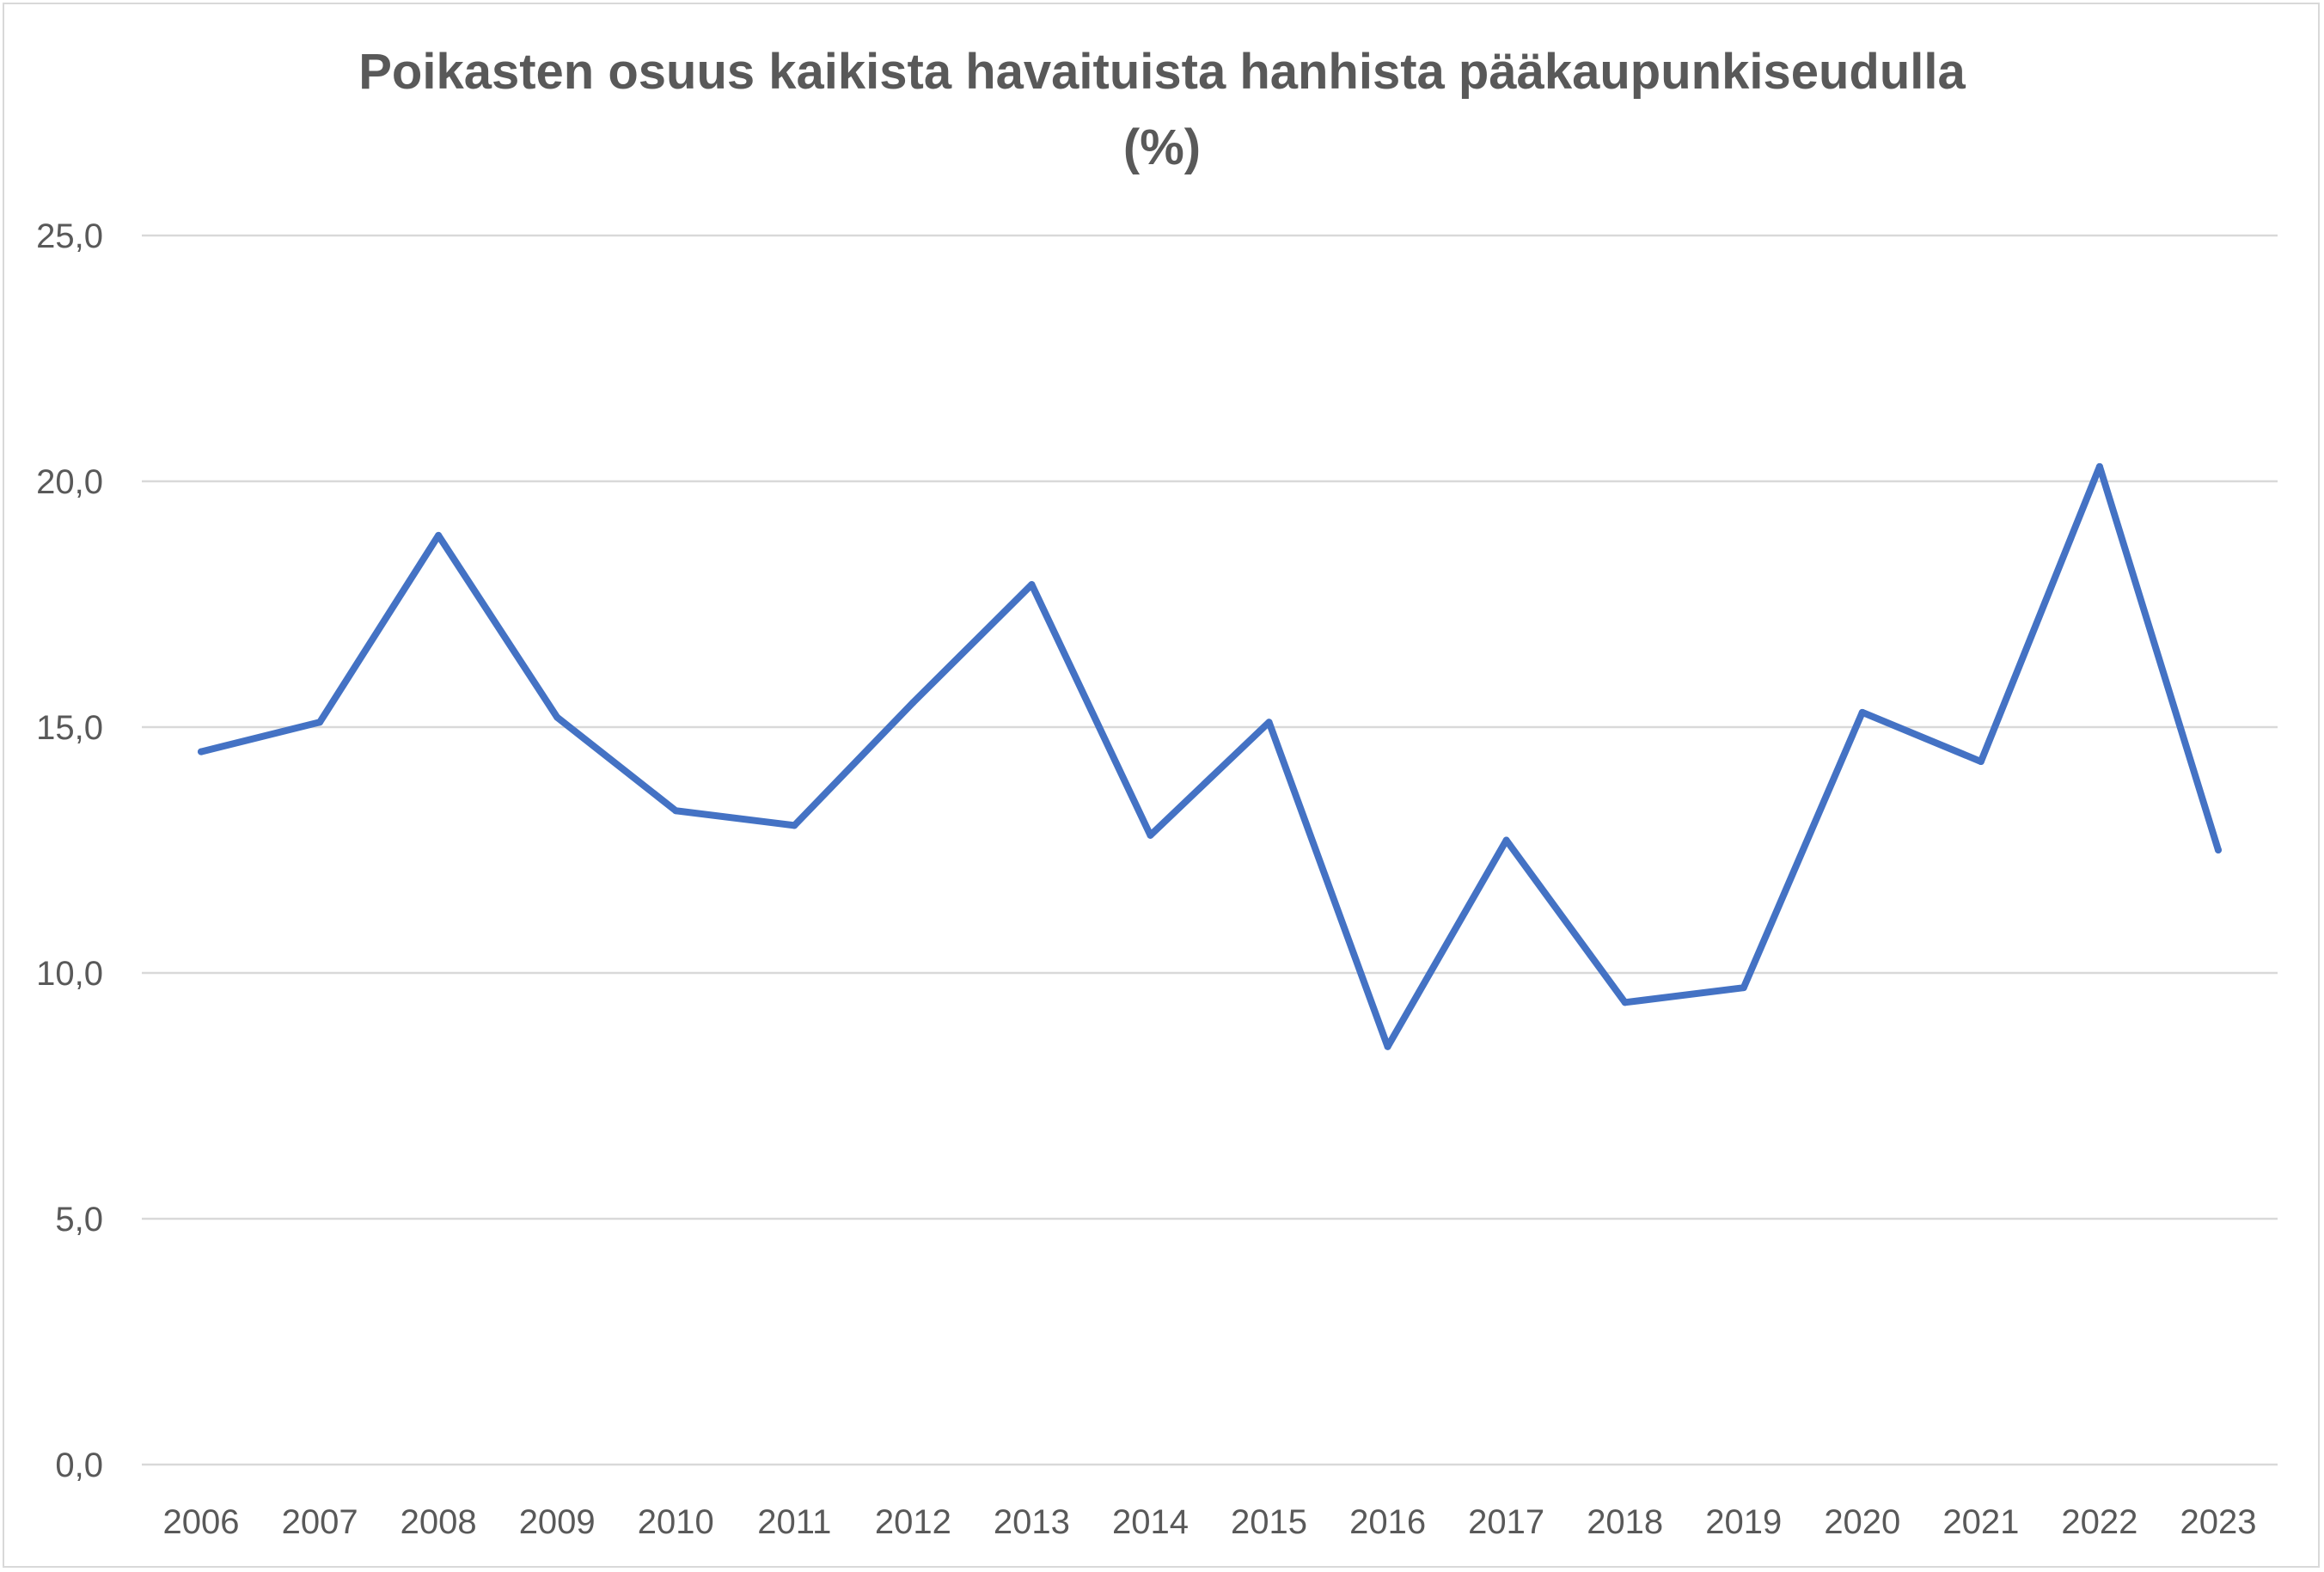  Describe the element at coordinates (439, 1522) in the screenshot. I see `x-tick-label: 2008` at that location.